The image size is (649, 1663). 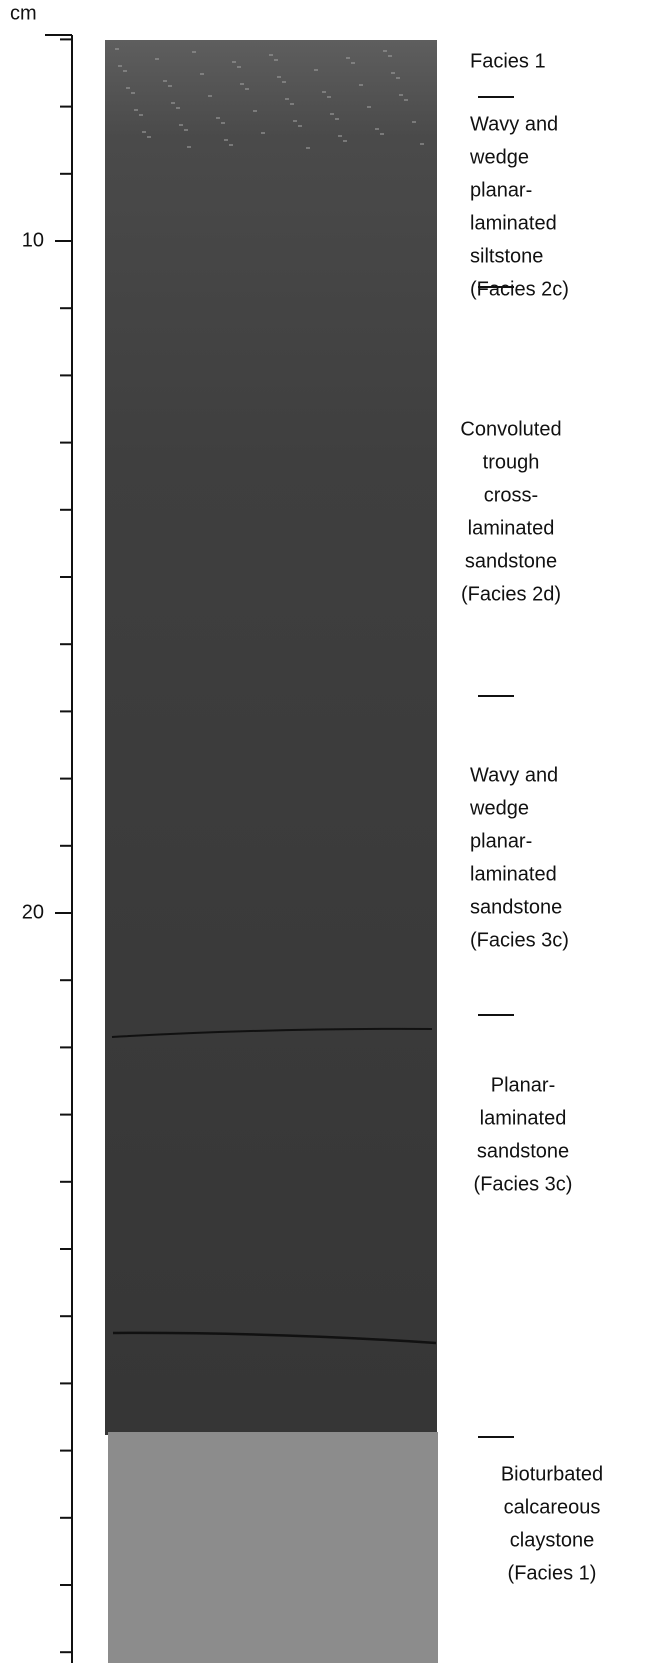 I want to click on scale-label: 10, so click(x=33, y=240).